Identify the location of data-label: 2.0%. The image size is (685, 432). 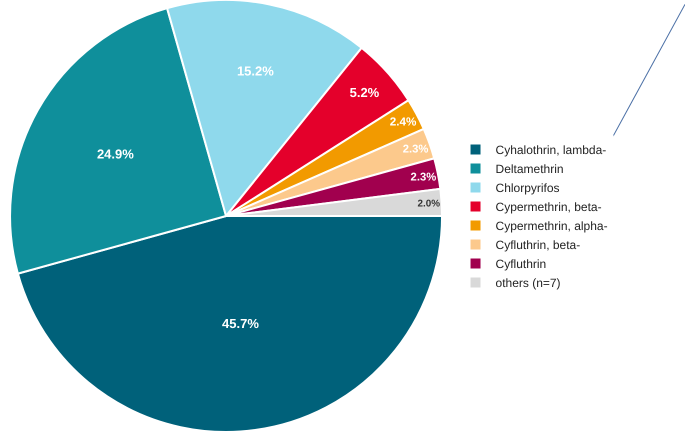
(428, 204).